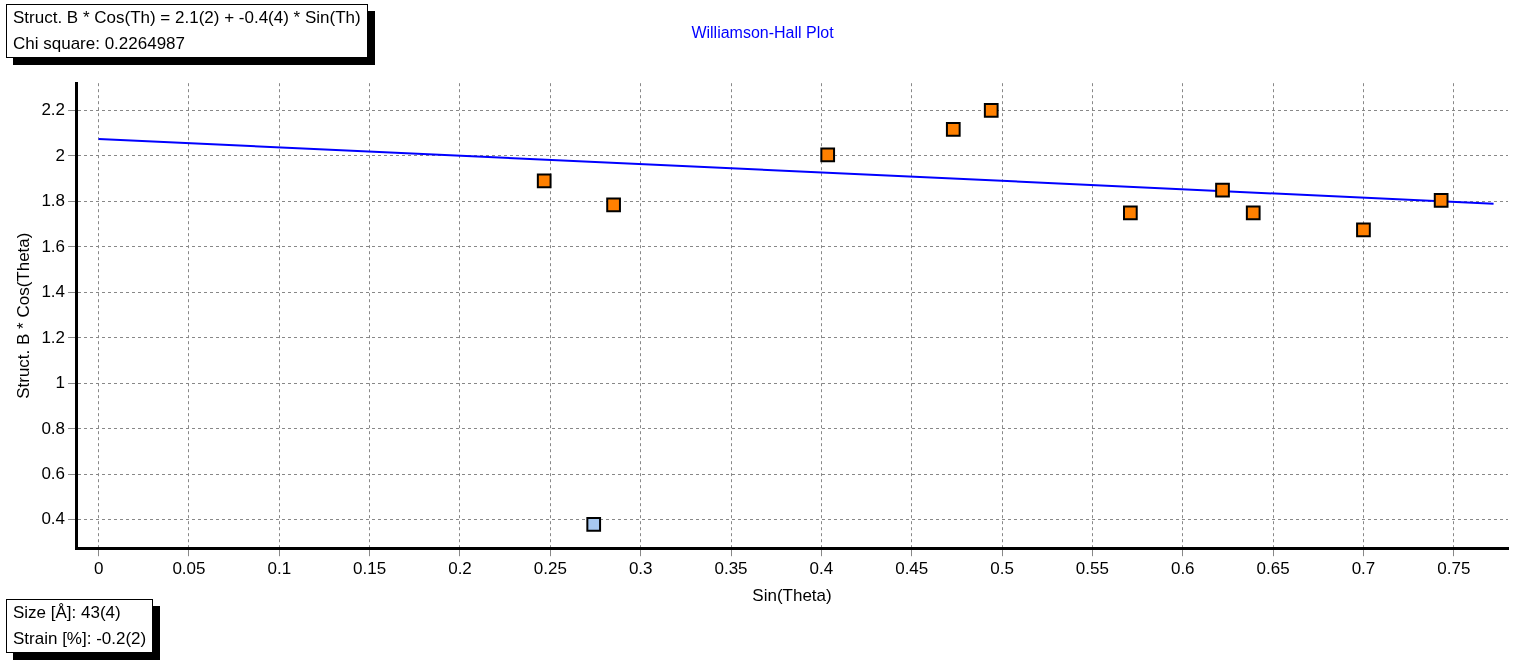 This screenshot has height=661, width=1519. Describe the element at coordinates (67, 613) in the screenshot. I see `text: Size [Å]: 43(4)` at that location.